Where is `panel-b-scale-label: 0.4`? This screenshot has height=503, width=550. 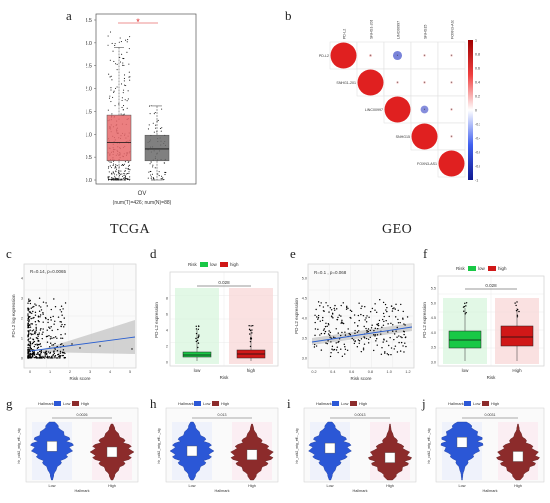 panel-b-scale-label: 0.4 is located at coordinates (477, 83).